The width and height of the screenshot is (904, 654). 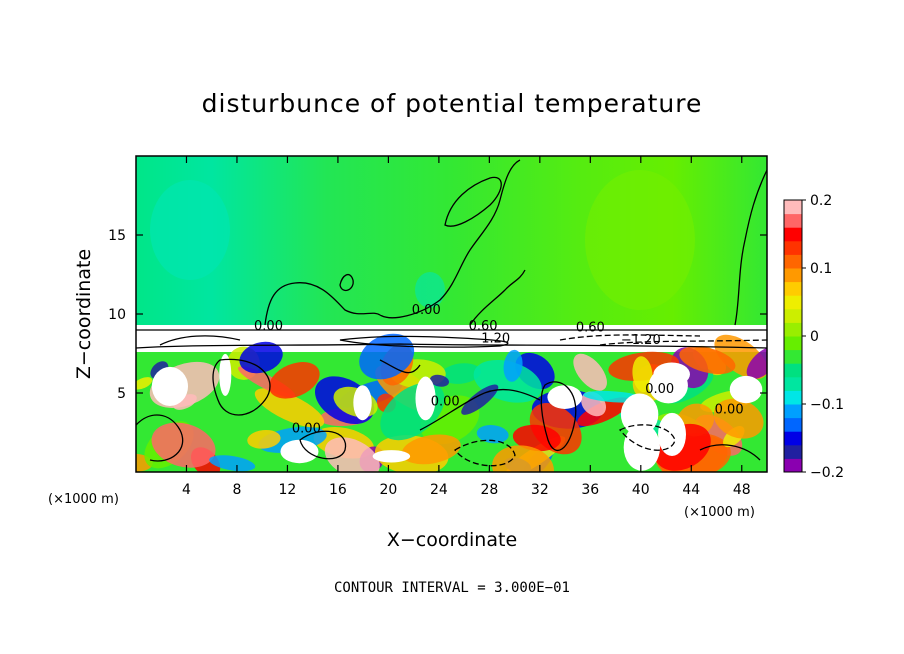 I want to click on contour-label: −1.20, so click(x=641, y=340).